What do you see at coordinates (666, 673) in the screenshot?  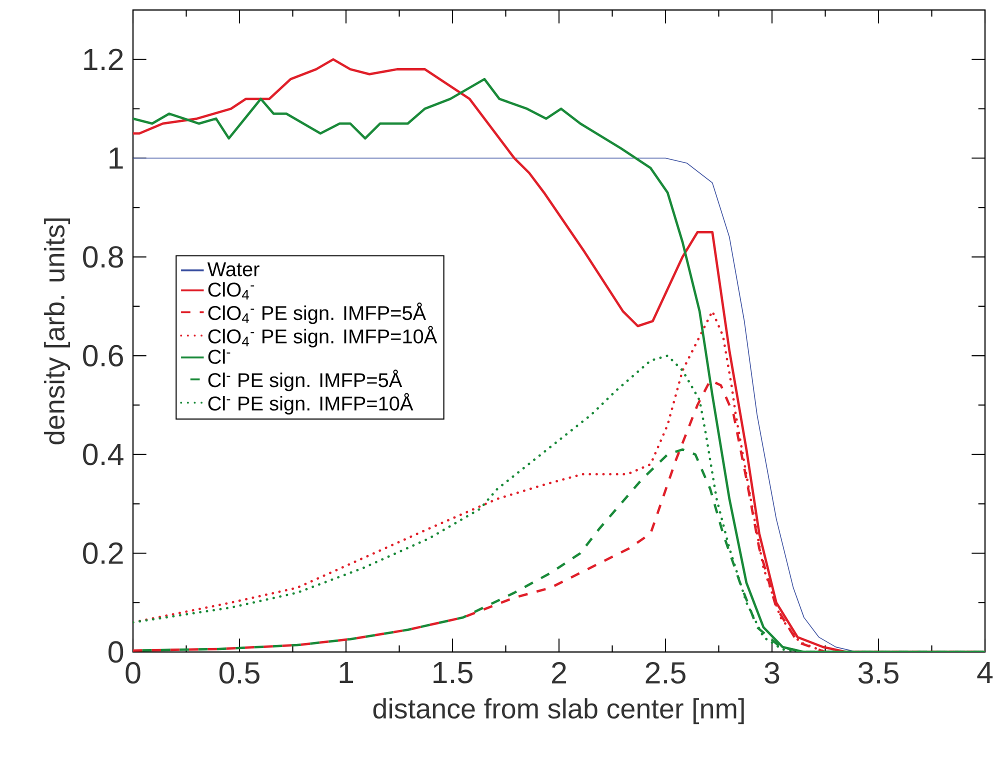 I see `x-tick-label: 2.5` at bounding box center [666, 673].